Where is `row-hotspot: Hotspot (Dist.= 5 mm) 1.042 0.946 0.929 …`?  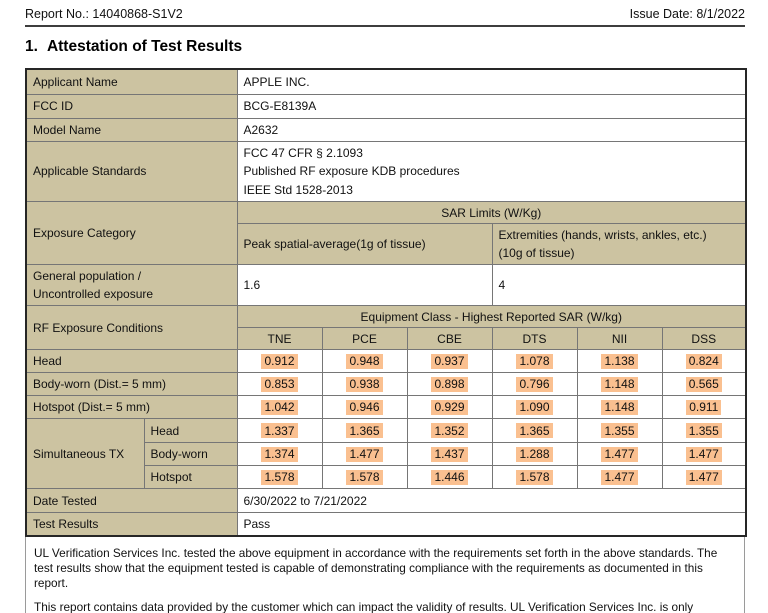
row-hotspot: Hotspot (Dist.= 5 mm) 1.042 0.946 0.929 … is located at coordinates (386, 407).